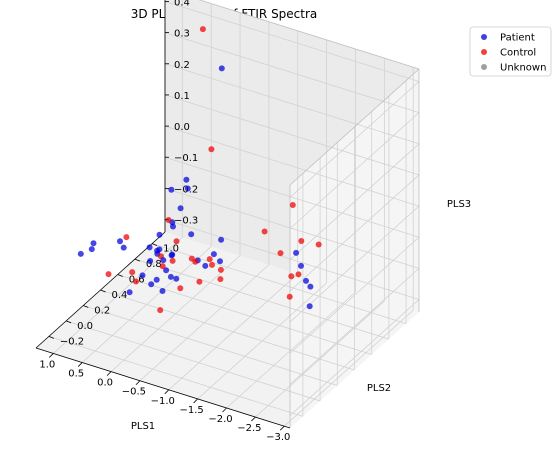  I want to click on legend-marker-patient, so click(484, 37).